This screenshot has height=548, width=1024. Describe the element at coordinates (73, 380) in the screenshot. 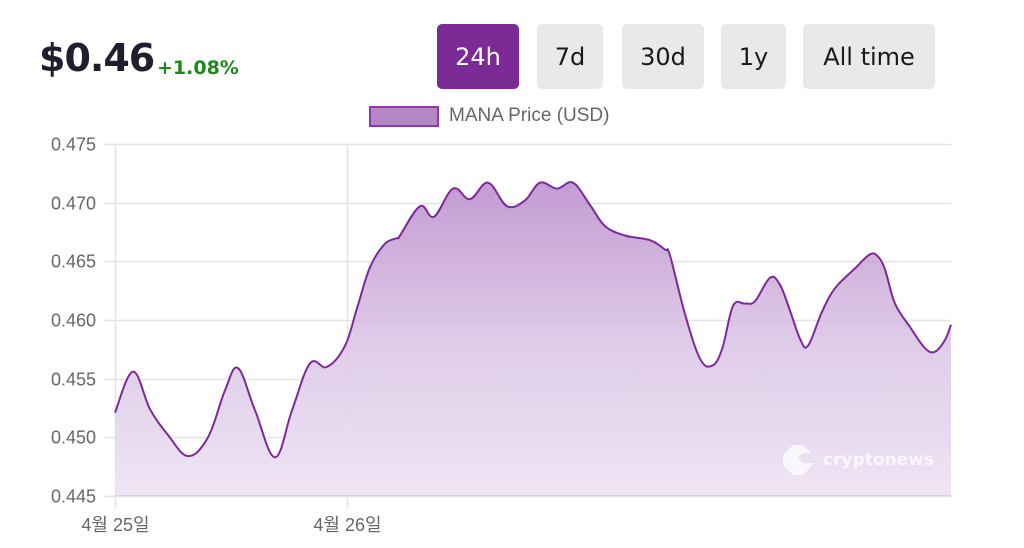

I see `y-tick-label: 0.455` at that location.